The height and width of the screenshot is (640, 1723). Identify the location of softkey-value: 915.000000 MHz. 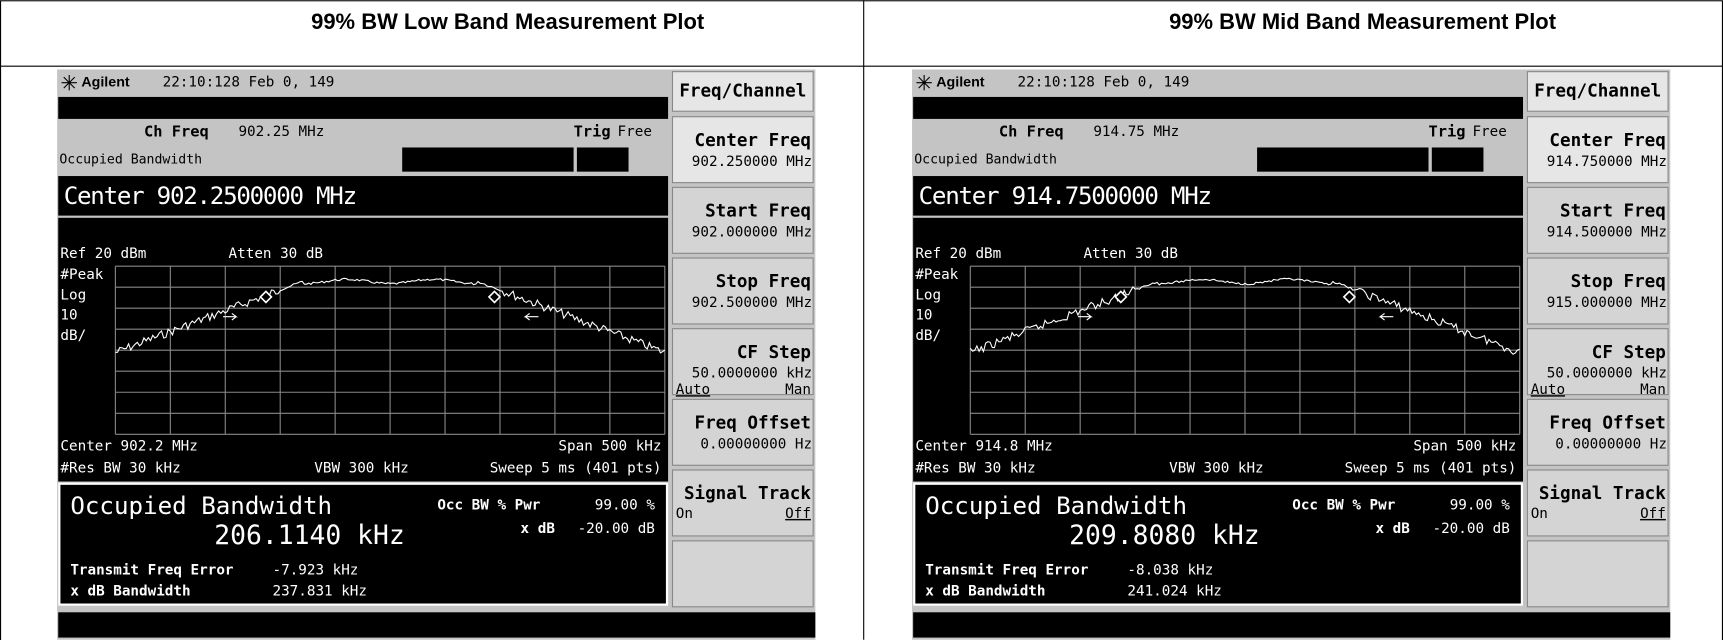
(1607, 303).